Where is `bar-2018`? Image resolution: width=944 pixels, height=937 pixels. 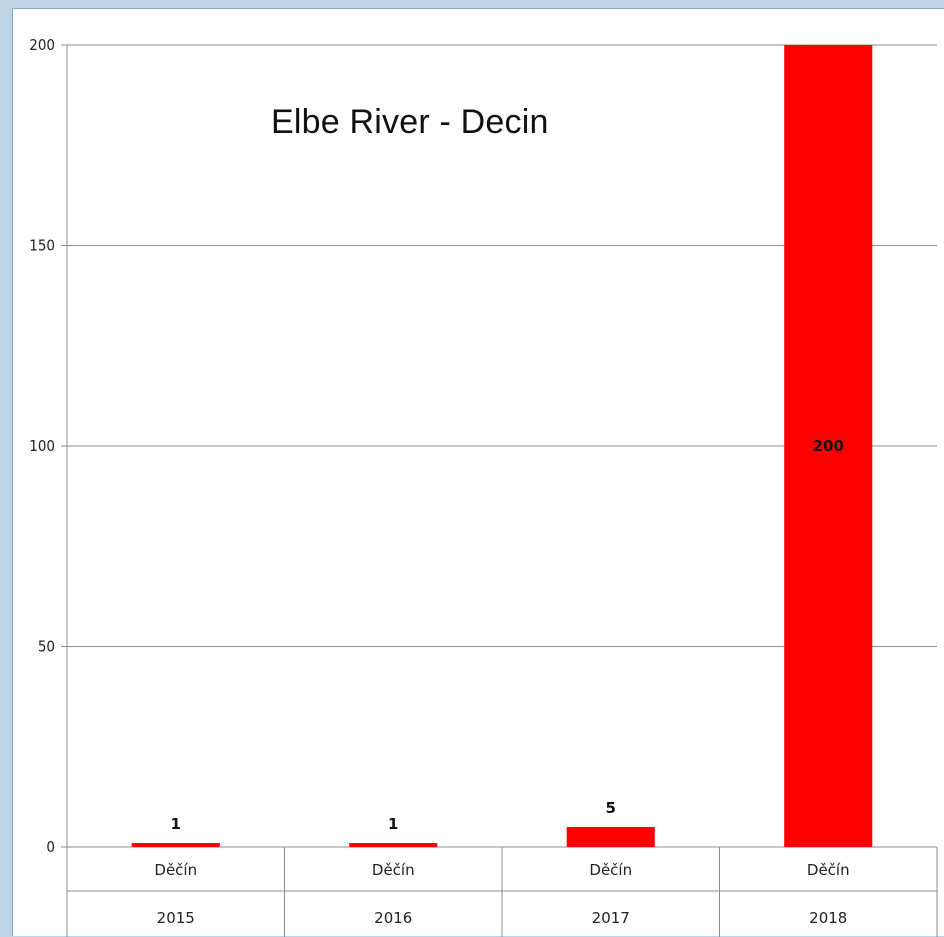 bar-2018 is located at coordinates (828, 446).